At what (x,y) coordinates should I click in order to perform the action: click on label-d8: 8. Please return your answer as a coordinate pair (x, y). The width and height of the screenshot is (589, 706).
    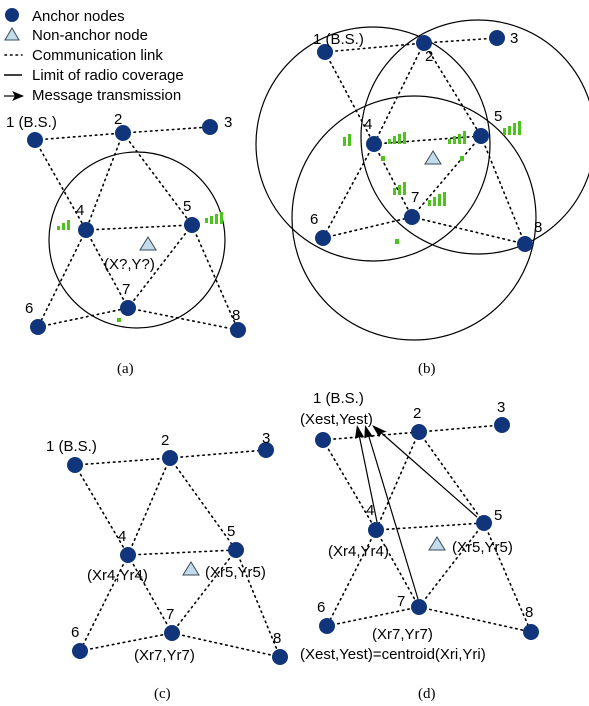
    Looking at the image, I should click on (529, 612).